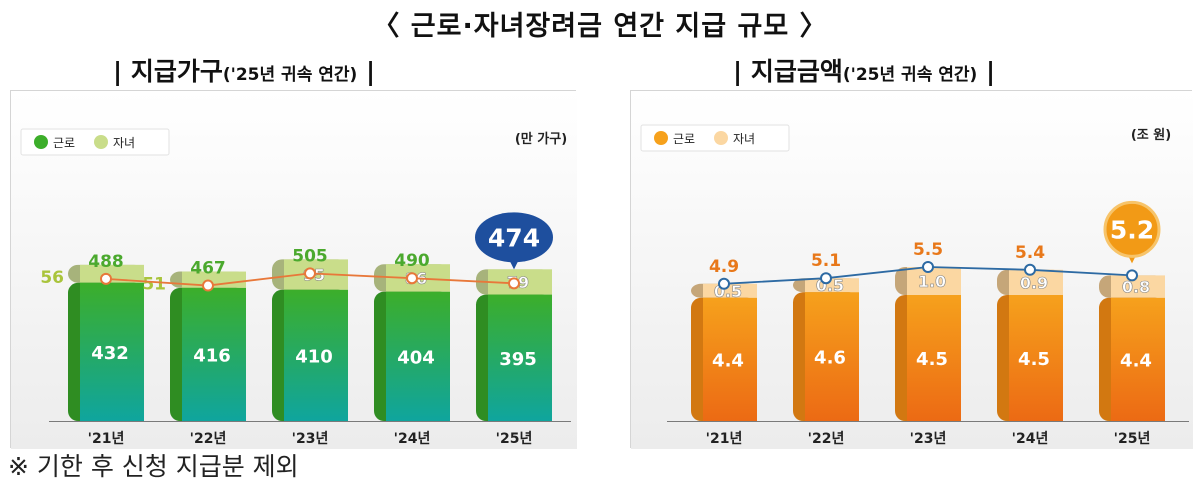  I want to click on bar-top-value: 0.9, so click(1034, 282).